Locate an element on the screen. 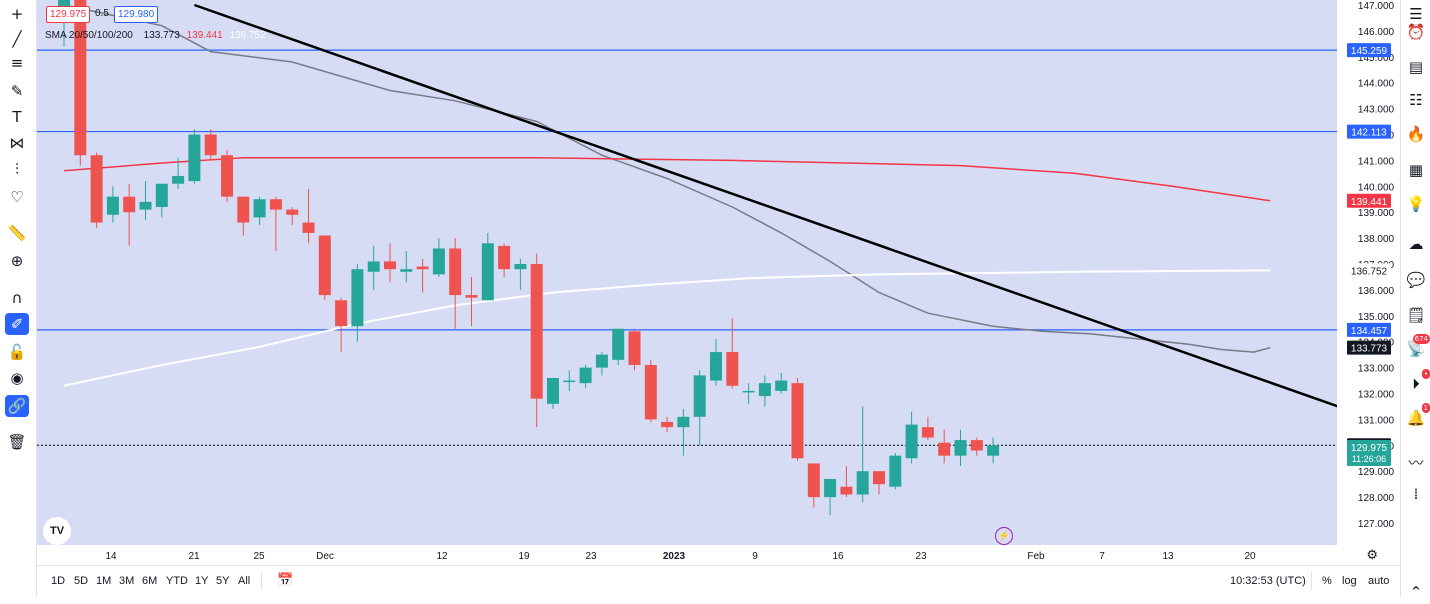 Image resolution: width=1430 pixels, height=604 pixels. drawing-toolbar: + ╱ ≡ ✎ T ⋈ ⫶ ♡ 📏 ⊕ ∩ ✐ 🔓 ◉ 🔗 🗑 is located at coordinates (18, 298).